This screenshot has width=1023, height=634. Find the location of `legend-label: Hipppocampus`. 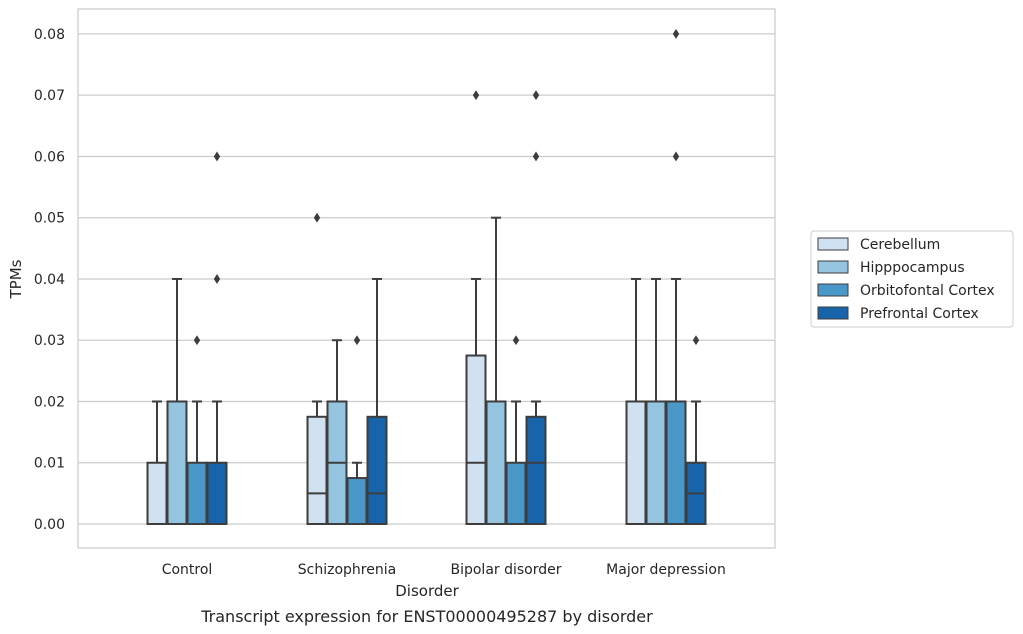

legend-label: Hipppocampus is located at coordinates (912, 268).